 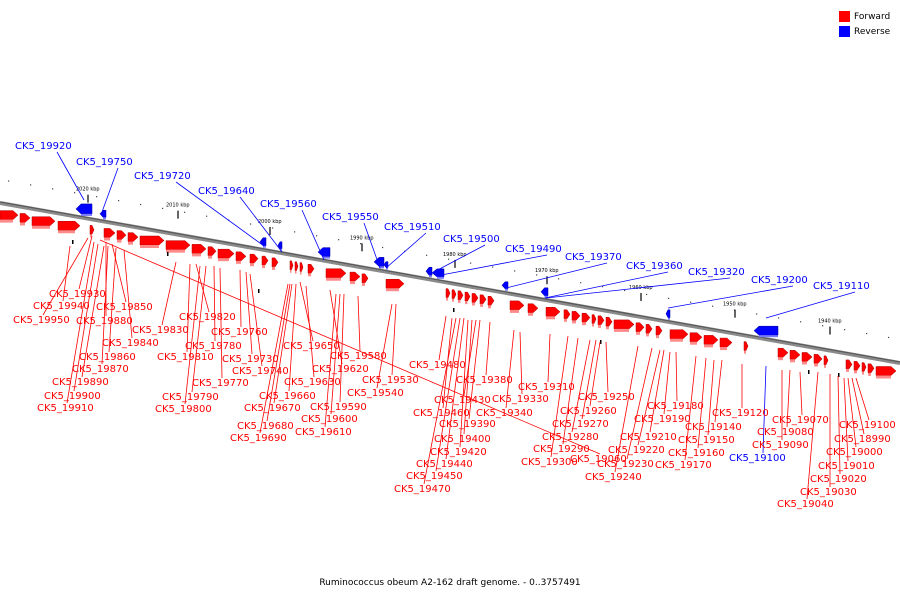 What do you see at coordinates (287, 396) in the screenshot?
I see `forward-gene-label: CK5_19660` at bounding box center [287, 396].